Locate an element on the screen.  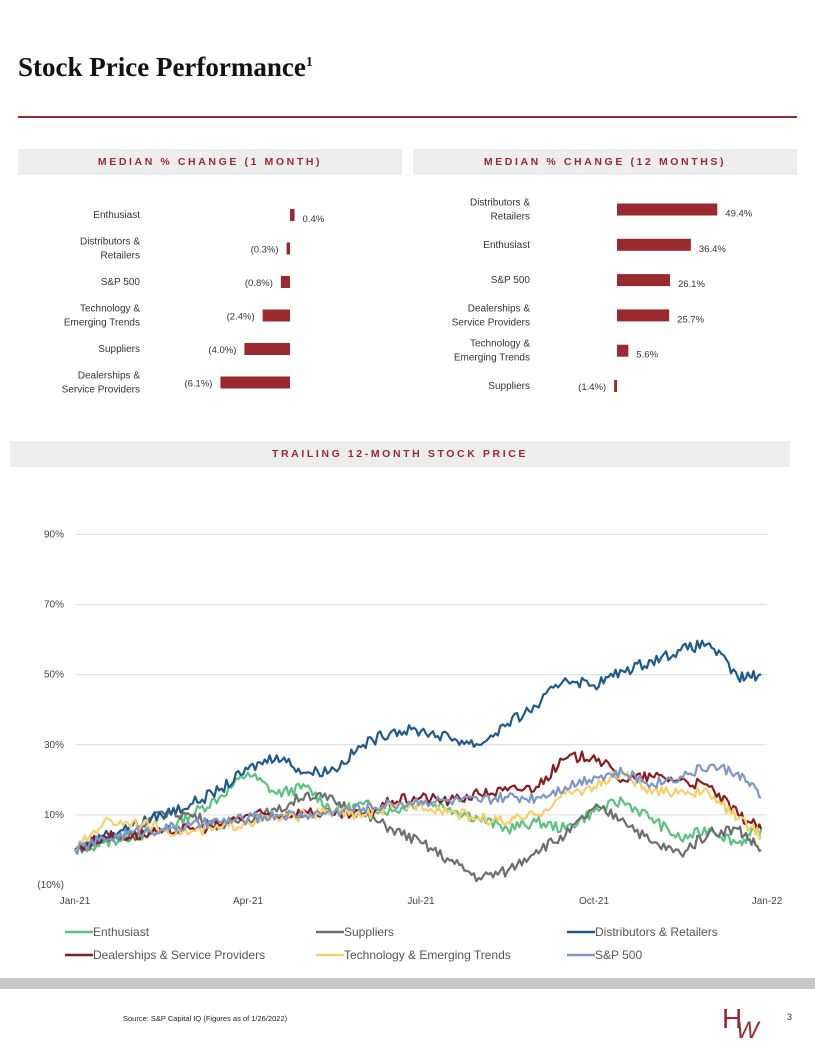
bar-value-label: 5.6% is located at coordinates (647, 355).